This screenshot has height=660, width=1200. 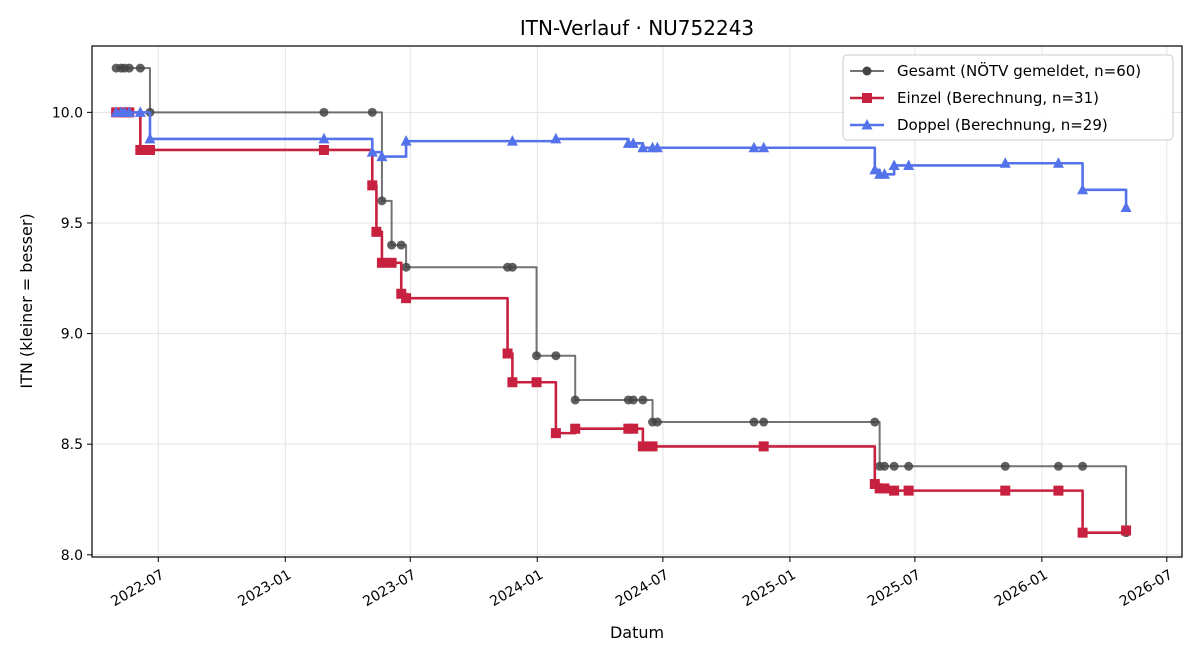 I want to click on x-tick-label: 2024-07, so click(x=642, y=588).